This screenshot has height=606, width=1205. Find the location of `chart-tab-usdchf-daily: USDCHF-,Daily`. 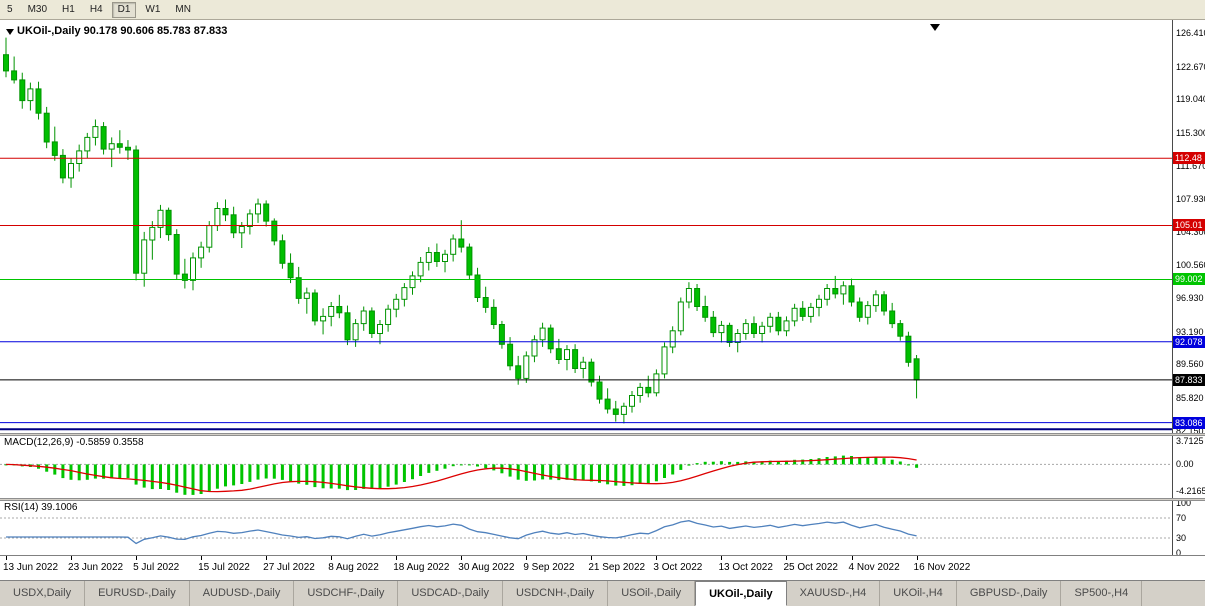

chart-tab-usdchf-daily: USDCHF-,Daily is located at coordinates (346, 593).